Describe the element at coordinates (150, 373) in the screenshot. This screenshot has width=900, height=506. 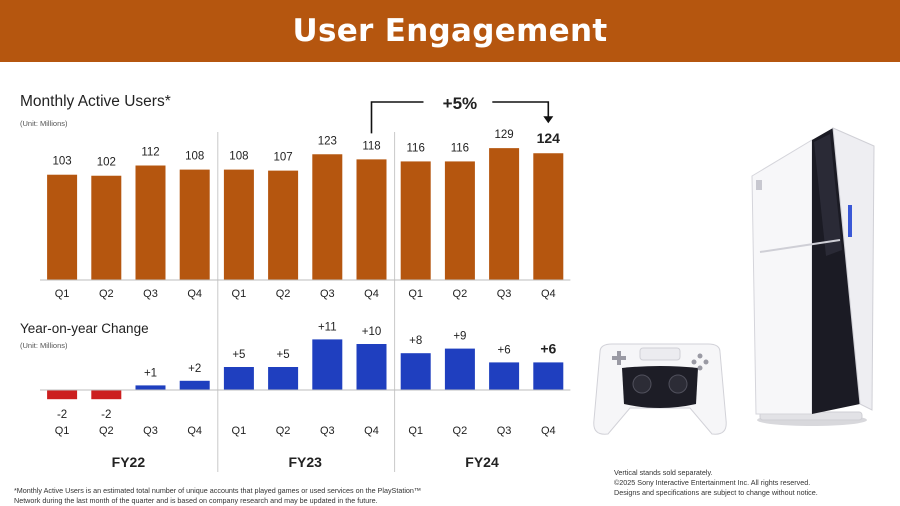
I see `yoy-value-label: +1` at that location.